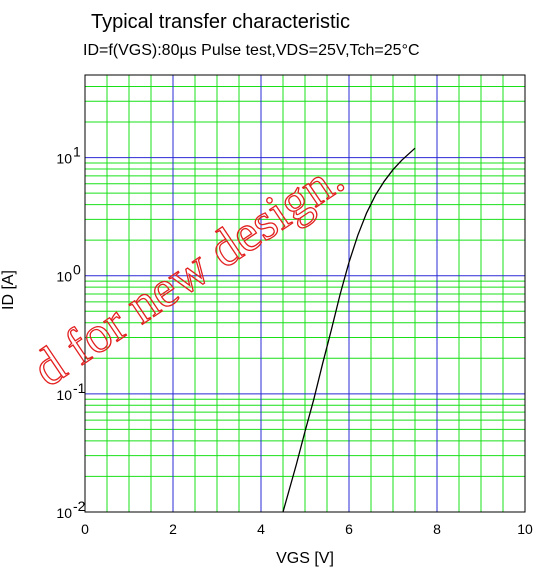 This screenshot has height=574, width=545. Describe the element at coordinates (261, 529) in the screenshot. I see `x-tick-label: 4` at that location.